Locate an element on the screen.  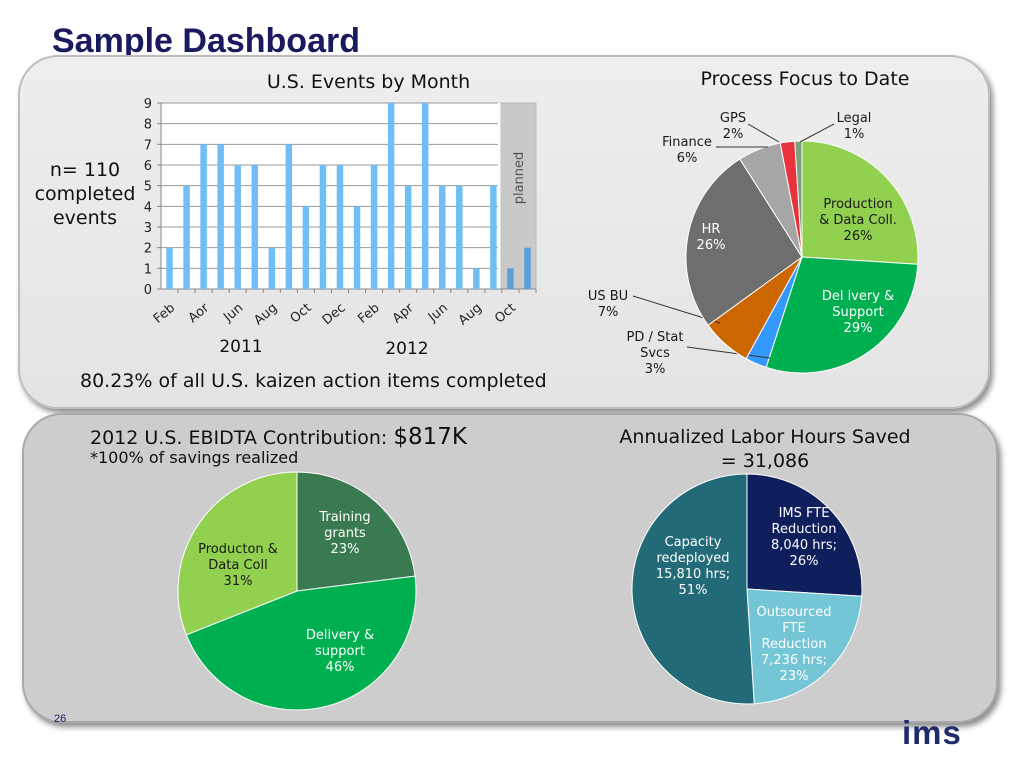
ebidta-title-text: 2012 U.S. EBIDTA Contribution: is located at coordinates (239, 438).